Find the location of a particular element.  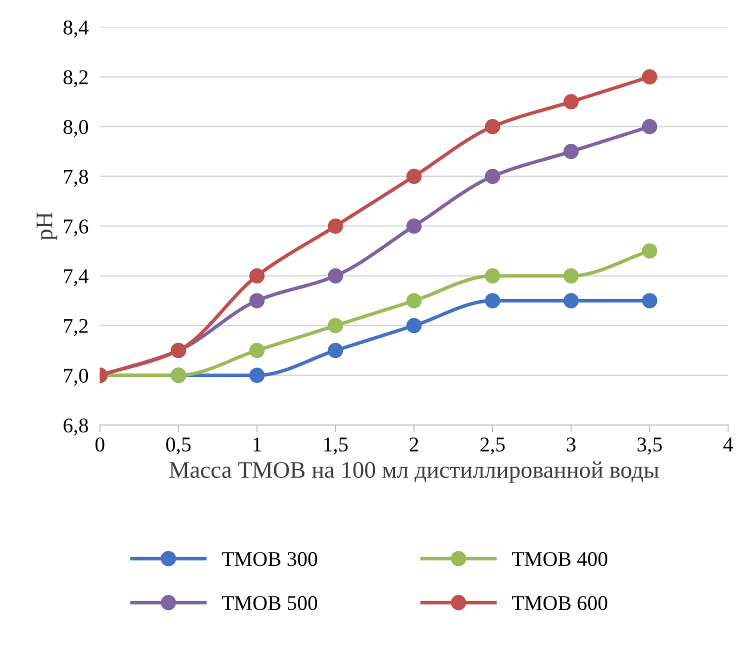

y-tick-label: 6,8 is located at coordinates (76, 427).